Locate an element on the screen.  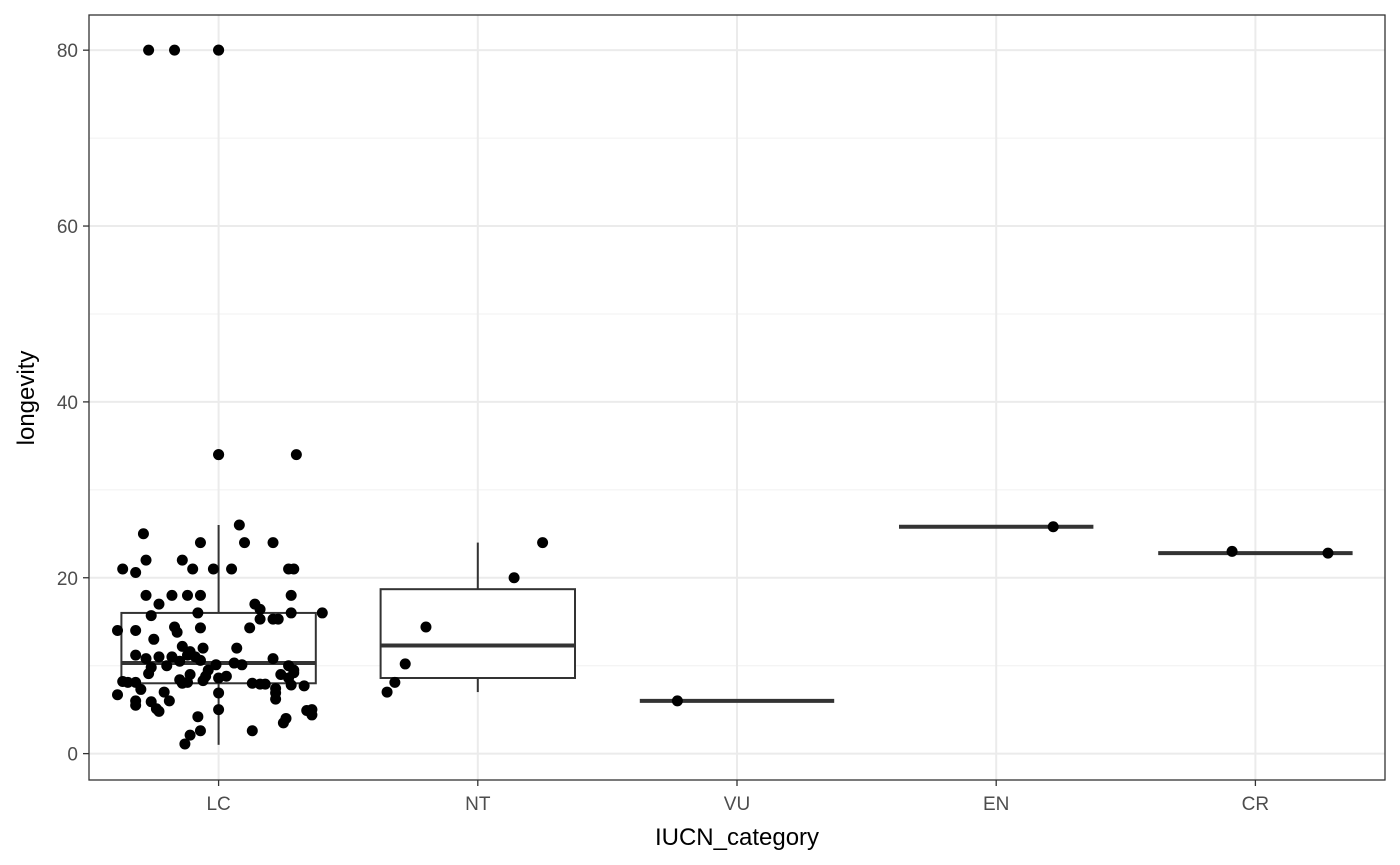
x-tick-label-en: EN is located at coordinates (996, 804).